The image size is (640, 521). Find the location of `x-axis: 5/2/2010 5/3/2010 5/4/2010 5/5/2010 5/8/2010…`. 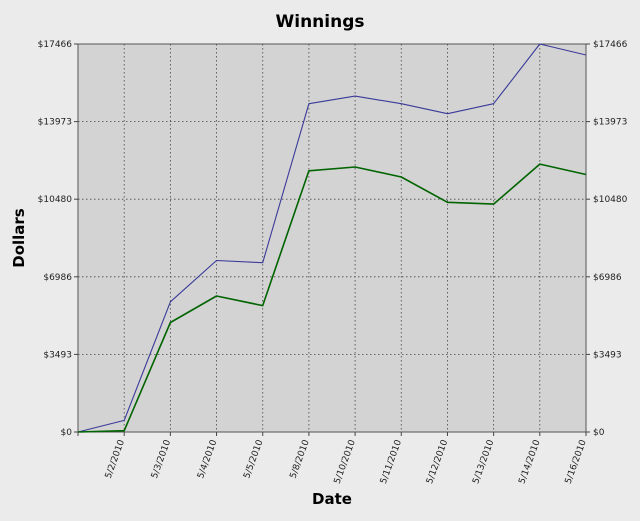

x-axis: 5/2/2010 5/3/2010 5/4/2010 5/5/2010 5/8/2010… is located at coordinates (333, 458).